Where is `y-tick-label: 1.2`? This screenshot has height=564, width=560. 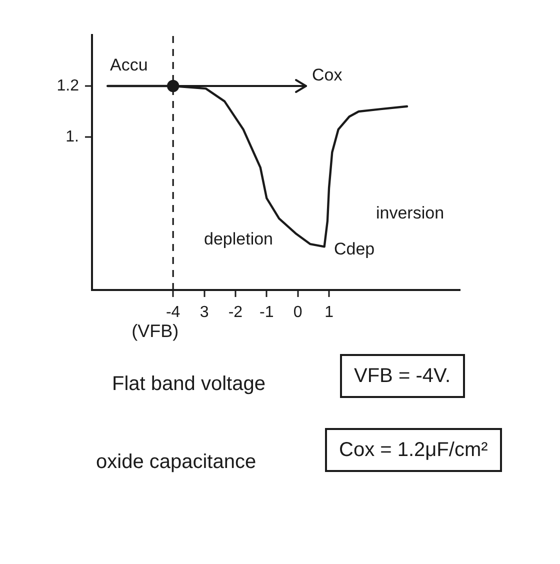
y-tick-label: 1.2 is located at coordinates (68, 85).